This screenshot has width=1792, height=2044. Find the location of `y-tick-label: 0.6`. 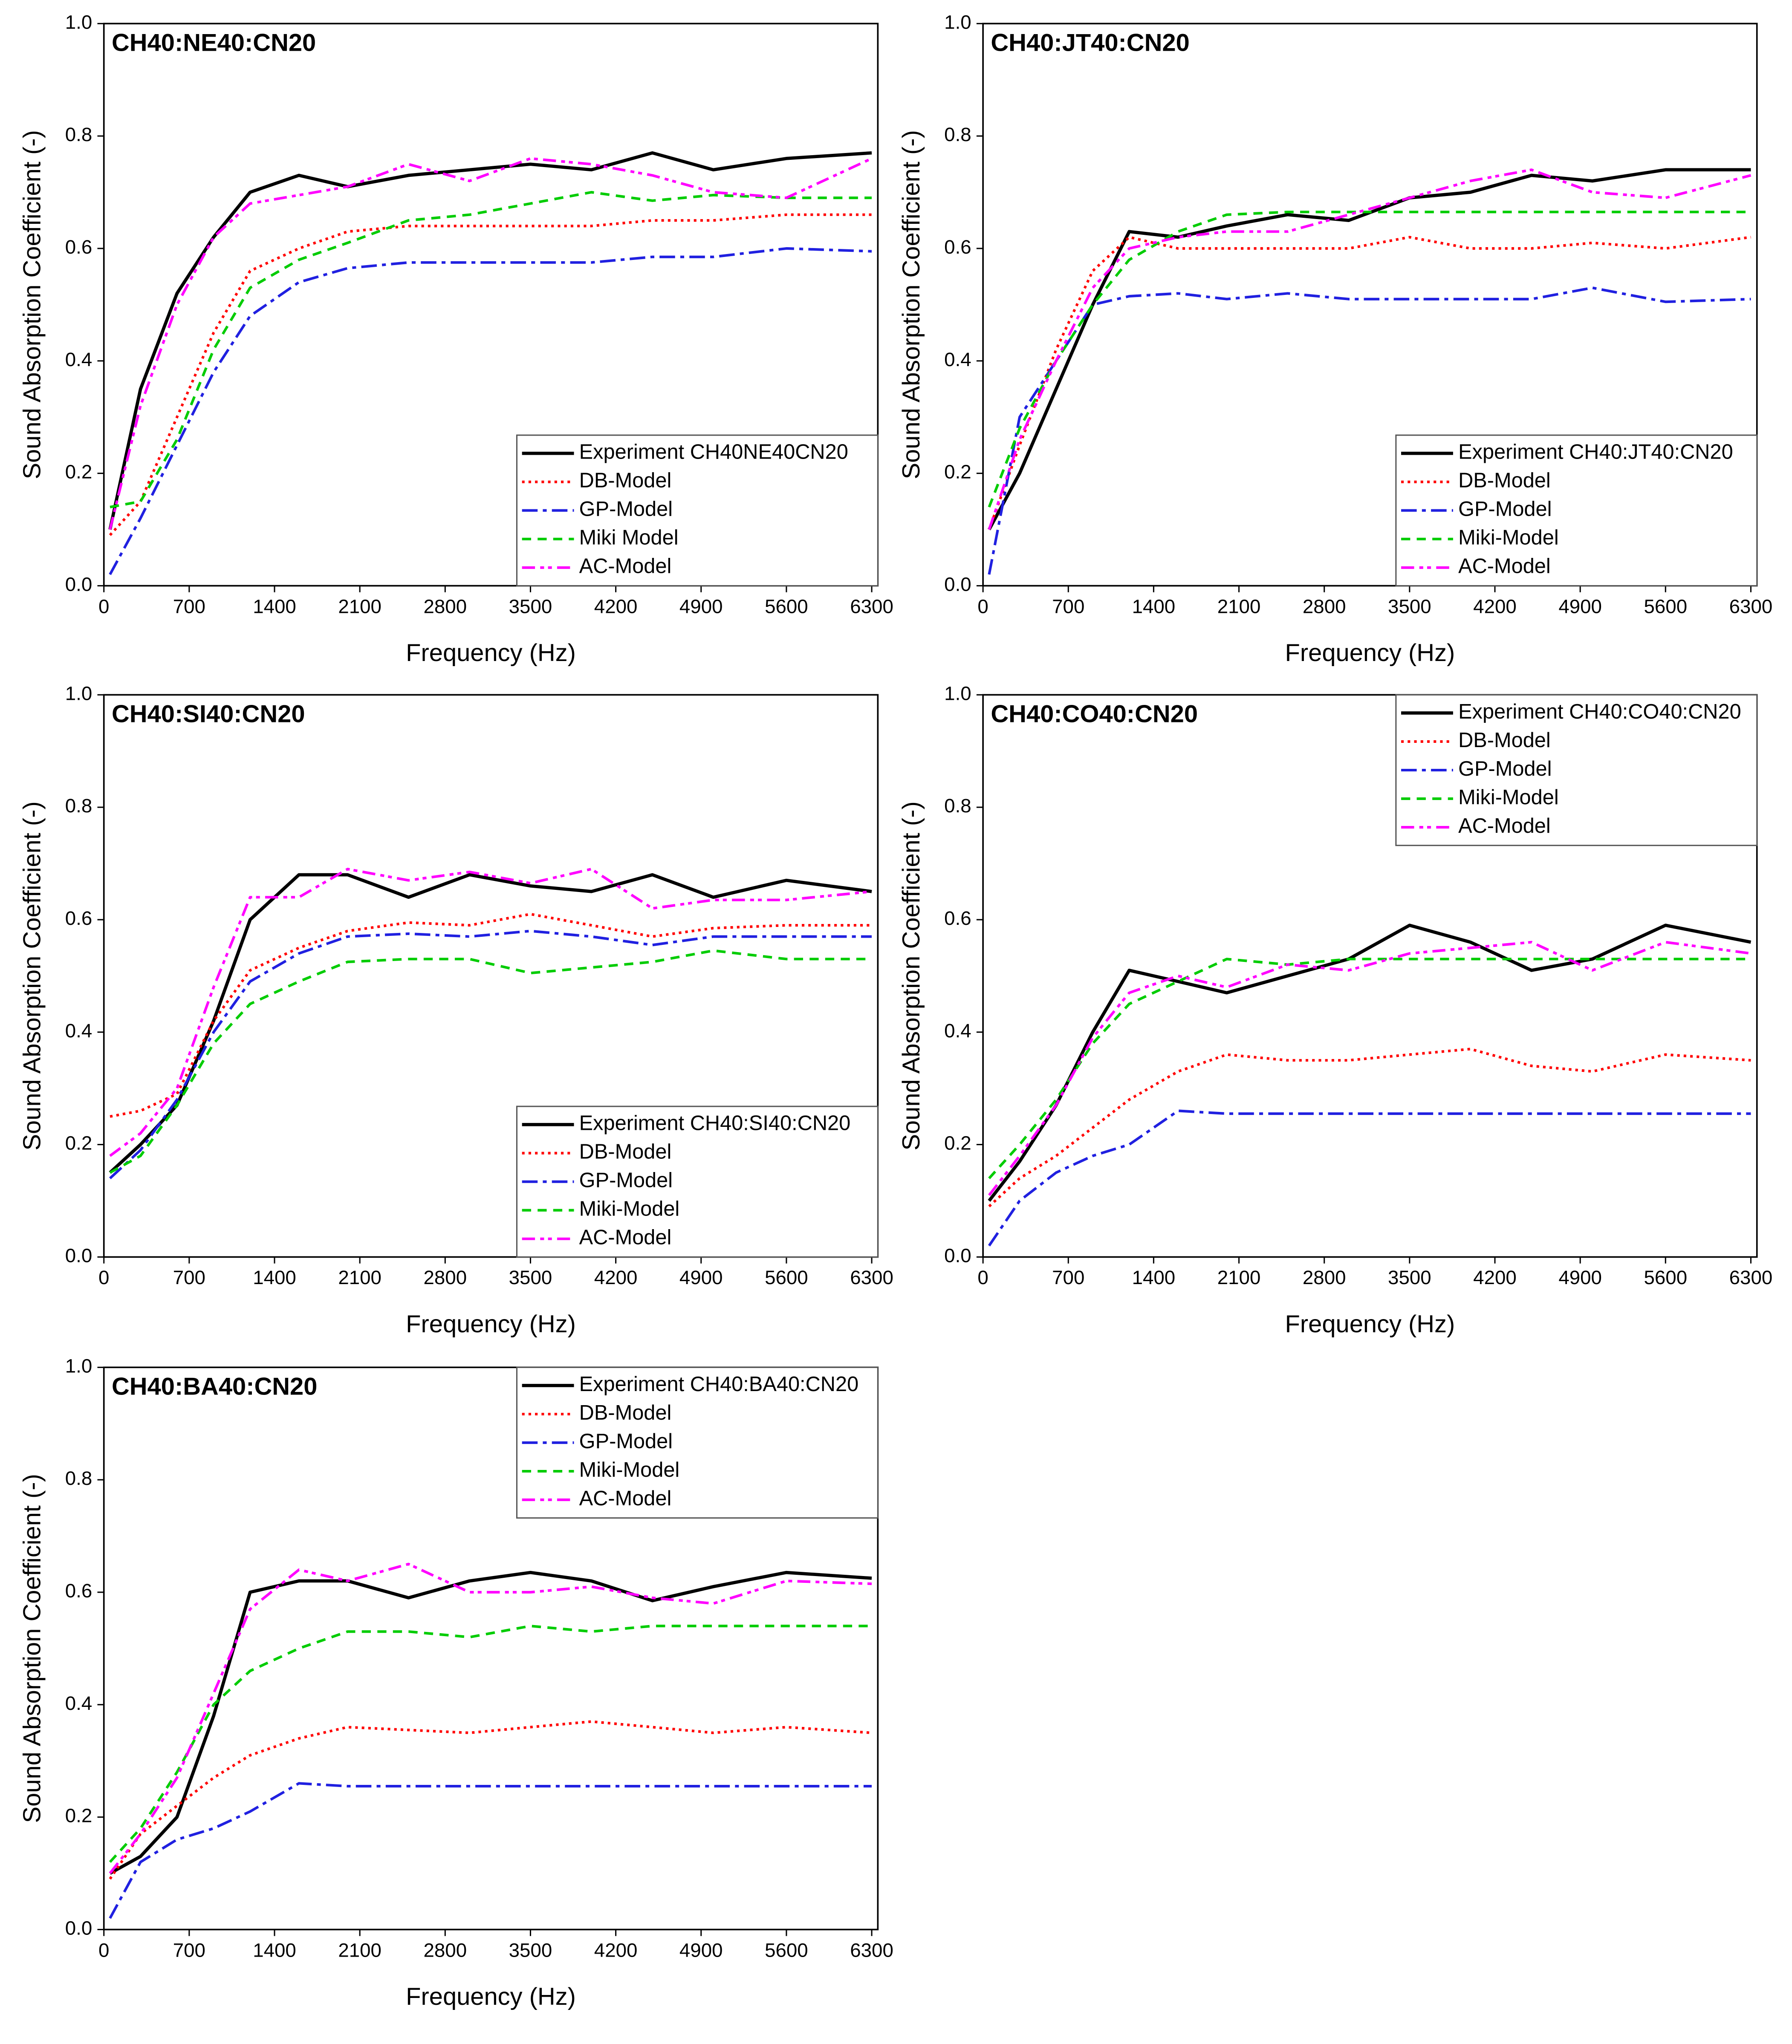

y-tick-label: 0.6 is located at coordinates (78, 247).